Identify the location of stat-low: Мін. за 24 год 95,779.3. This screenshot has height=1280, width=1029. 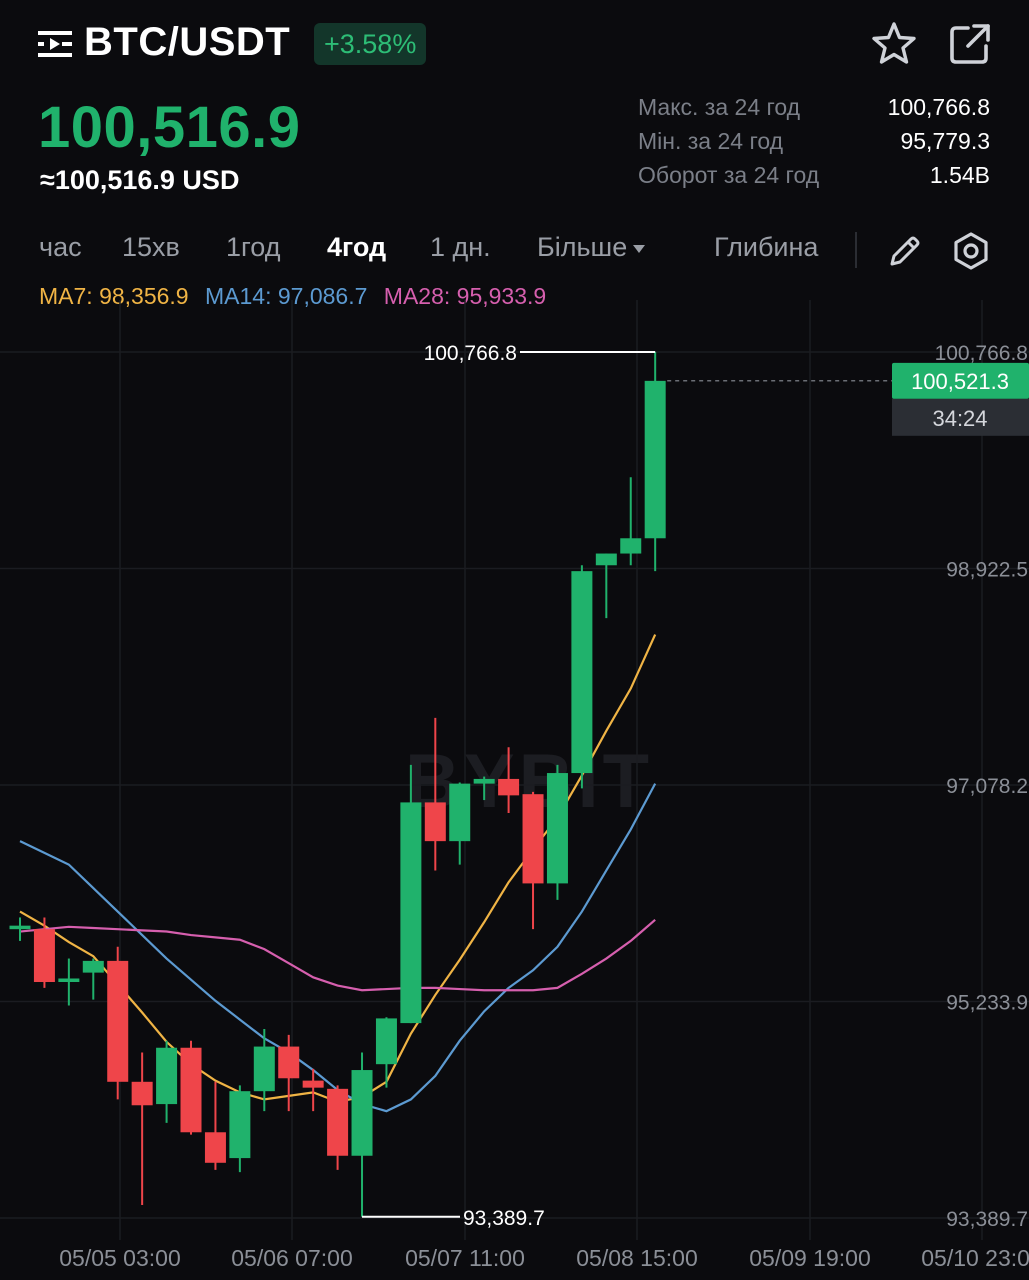
(814, 145).